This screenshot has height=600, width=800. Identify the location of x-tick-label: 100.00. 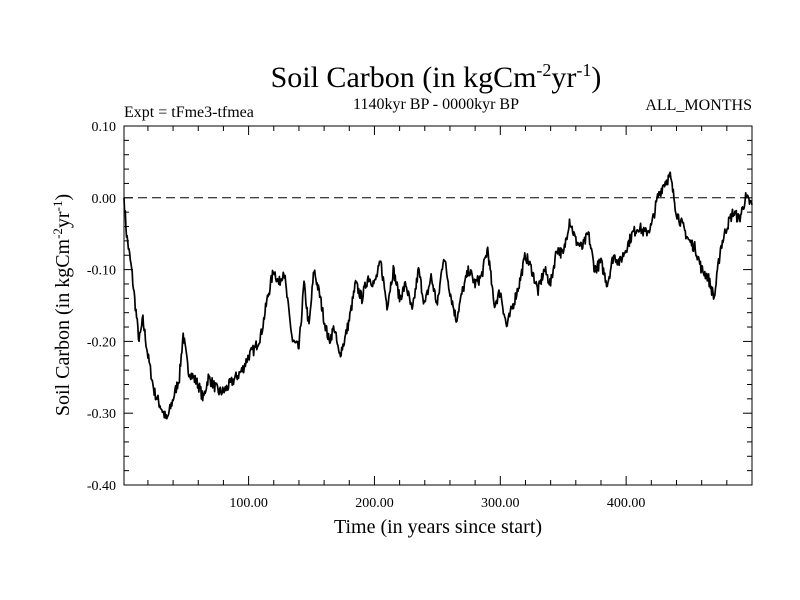
(248, 503).